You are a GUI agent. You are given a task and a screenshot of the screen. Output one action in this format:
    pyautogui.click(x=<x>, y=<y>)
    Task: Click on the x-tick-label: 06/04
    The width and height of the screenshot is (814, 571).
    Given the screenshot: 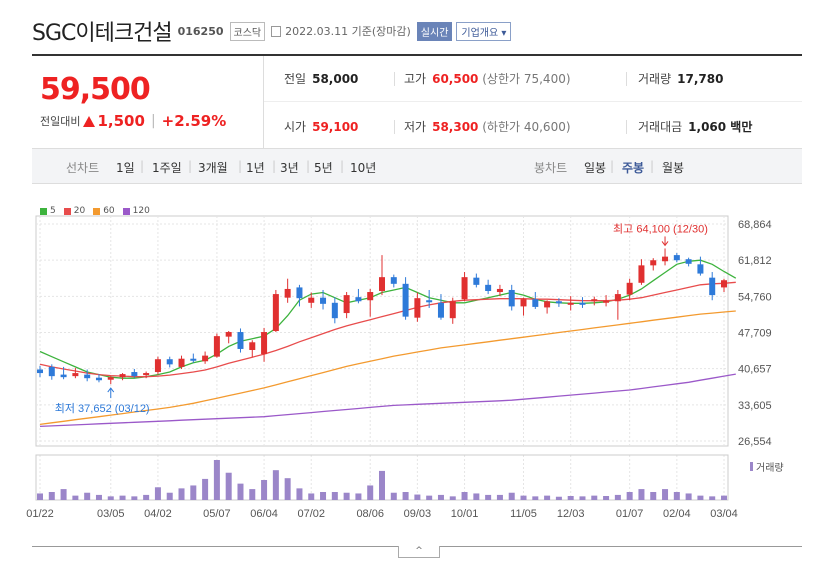 What is the action you would take?
    pyautogui.click(x=264, y=514)
    